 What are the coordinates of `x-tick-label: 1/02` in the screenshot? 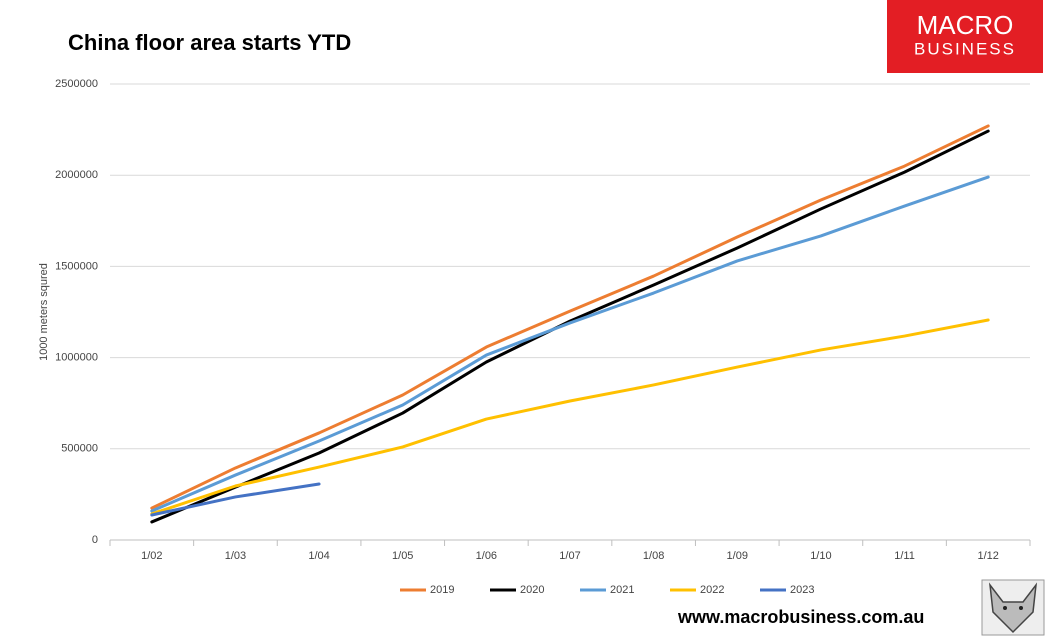 It's located at (151, 556).